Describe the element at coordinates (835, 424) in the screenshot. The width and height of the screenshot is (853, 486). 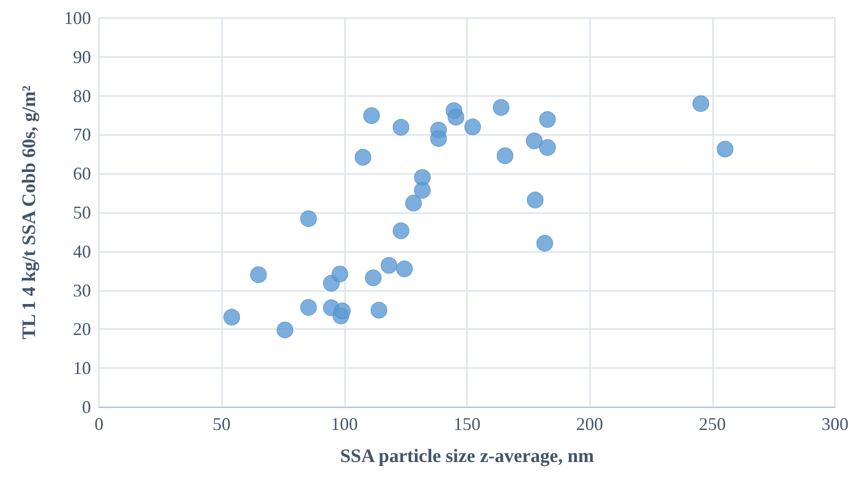
I see `x-tick-label: 300` at that location.